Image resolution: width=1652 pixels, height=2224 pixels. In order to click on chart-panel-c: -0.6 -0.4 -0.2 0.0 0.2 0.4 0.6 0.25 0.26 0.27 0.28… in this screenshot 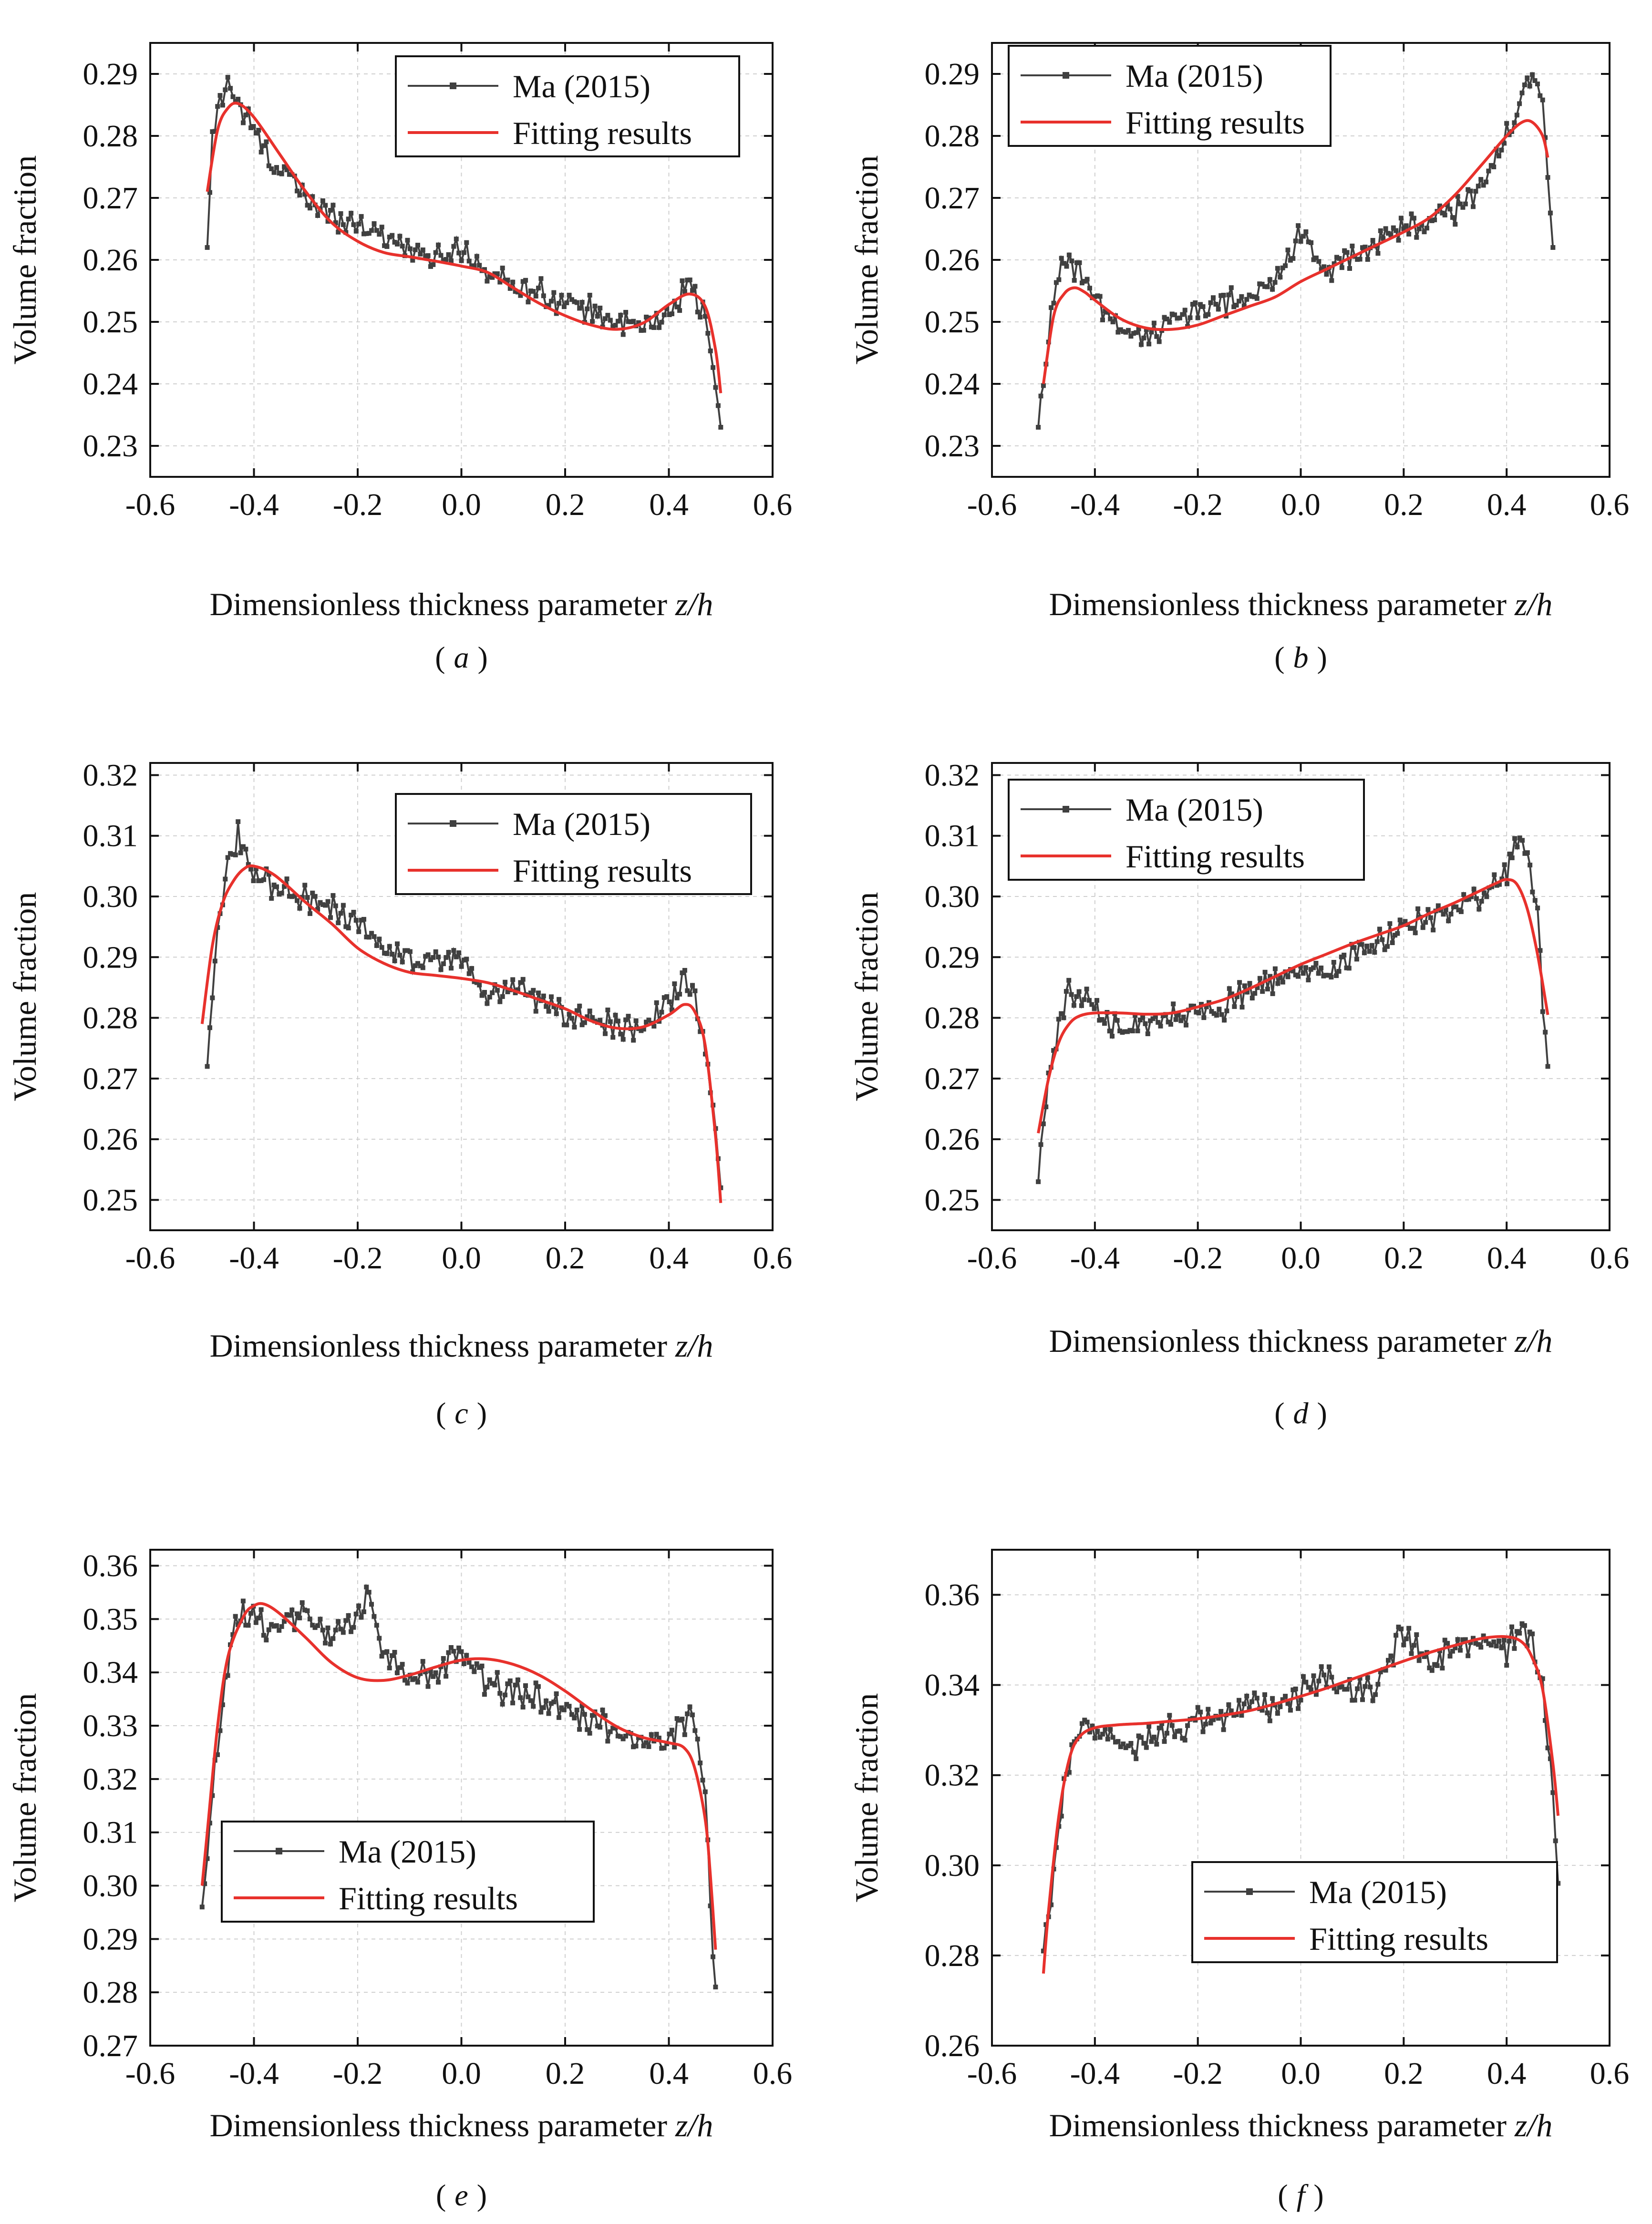, I will do `click(399, 1094)`.